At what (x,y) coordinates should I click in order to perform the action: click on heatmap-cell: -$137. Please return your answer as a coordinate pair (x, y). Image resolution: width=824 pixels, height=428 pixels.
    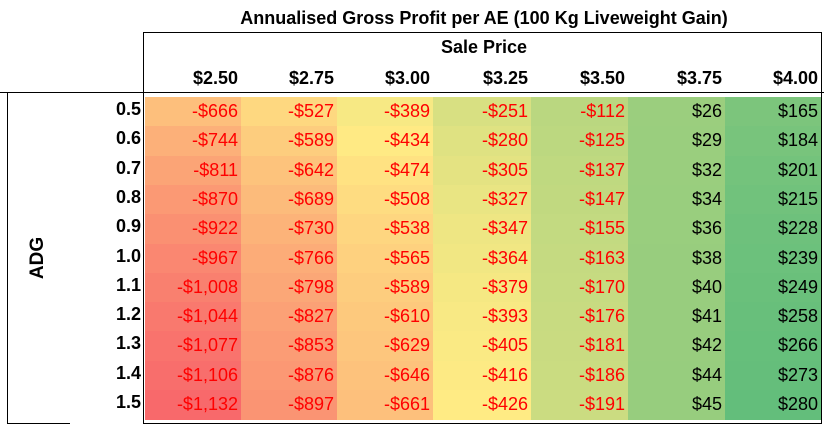
    Looking at the image, I should click on (579, 170).